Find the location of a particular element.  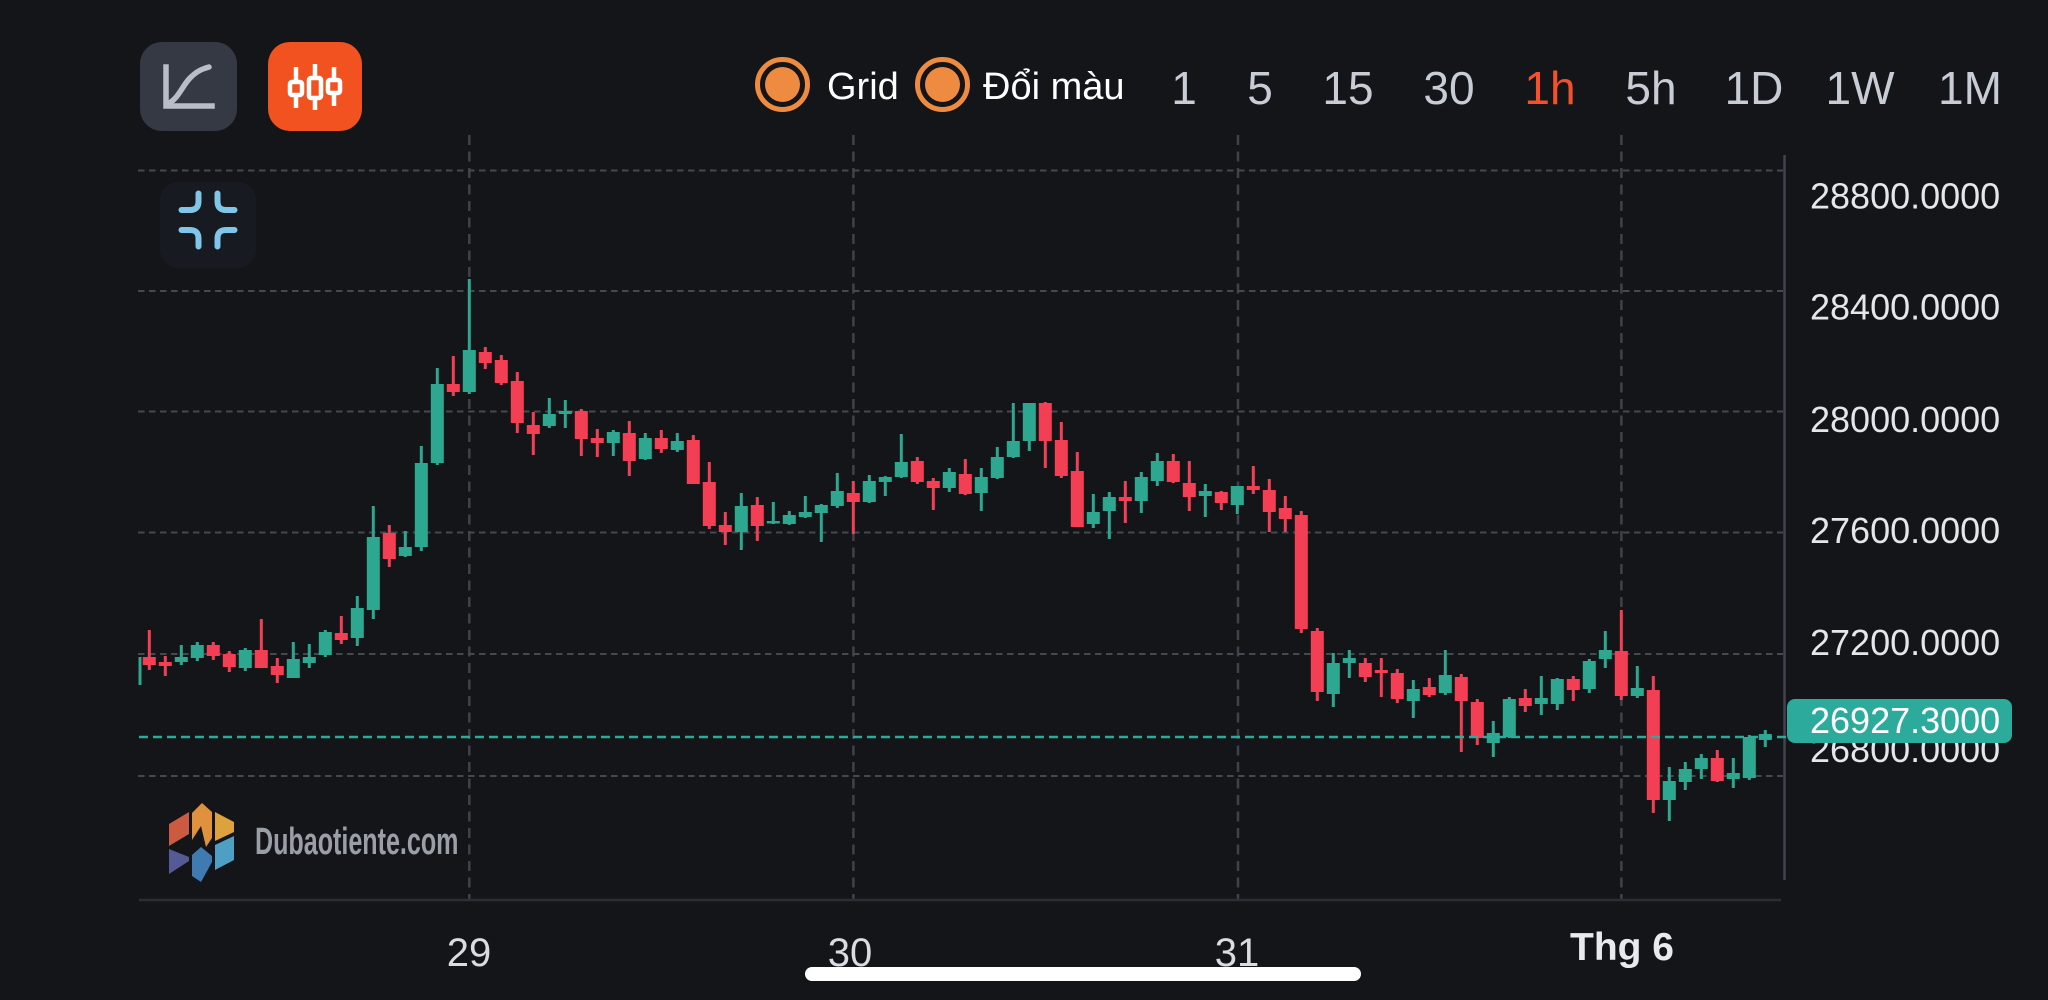

svg-text: Thg 6 is located at coordinates (1622, 947).